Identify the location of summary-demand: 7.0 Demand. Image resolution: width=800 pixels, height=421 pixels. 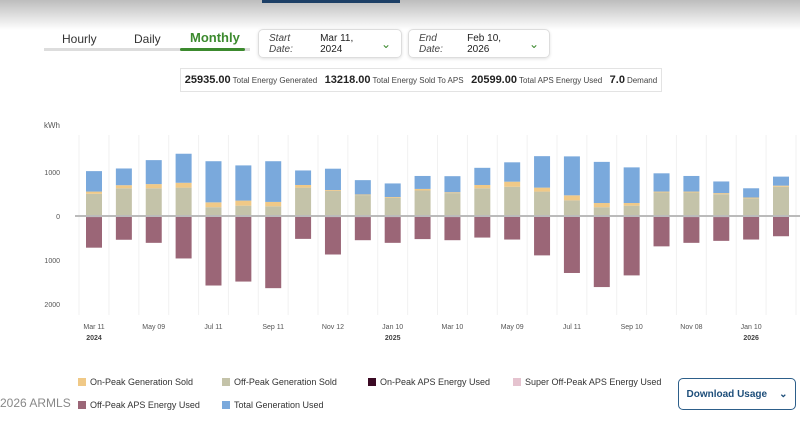
(633, 80).